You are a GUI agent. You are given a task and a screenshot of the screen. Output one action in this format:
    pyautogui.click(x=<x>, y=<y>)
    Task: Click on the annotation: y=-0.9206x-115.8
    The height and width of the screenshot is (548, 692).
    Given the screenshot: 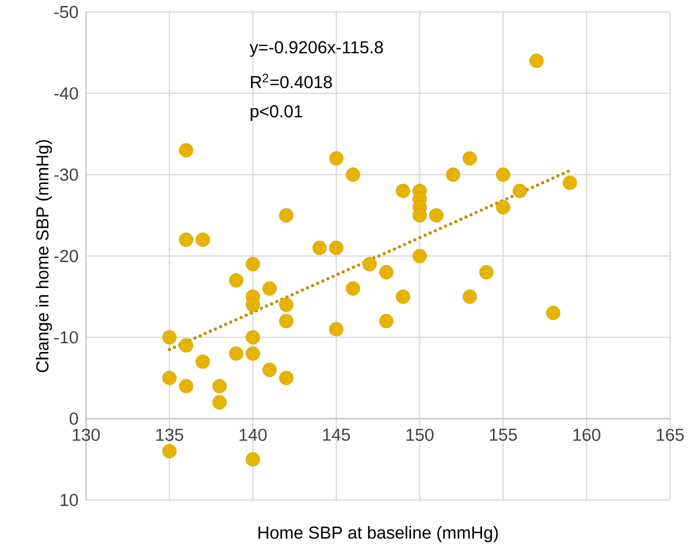 What is the action you would take?
    pyautogui.click(x=316, y=49)
    